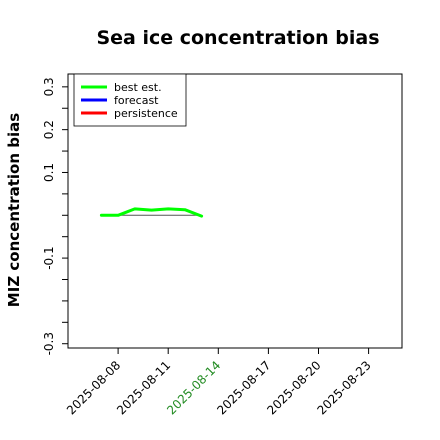  What do you see at coordinates (146, 113) in the screenshot?
I see `legend-label-2: persistence` at bounding box center [146, 113].